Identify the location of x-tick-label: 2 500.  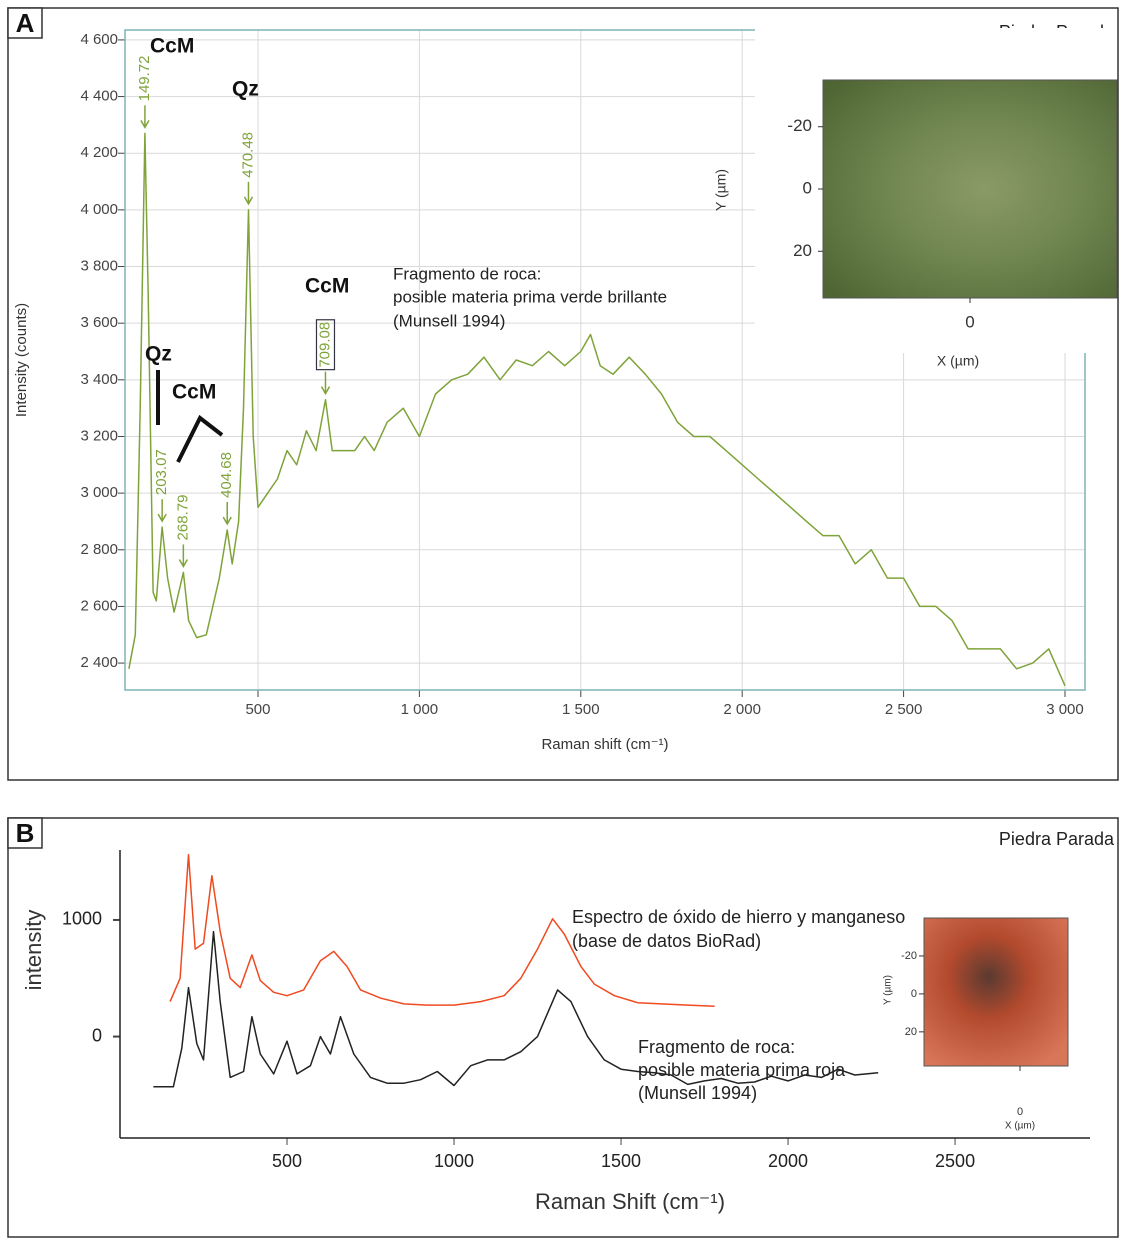
(904, 709).